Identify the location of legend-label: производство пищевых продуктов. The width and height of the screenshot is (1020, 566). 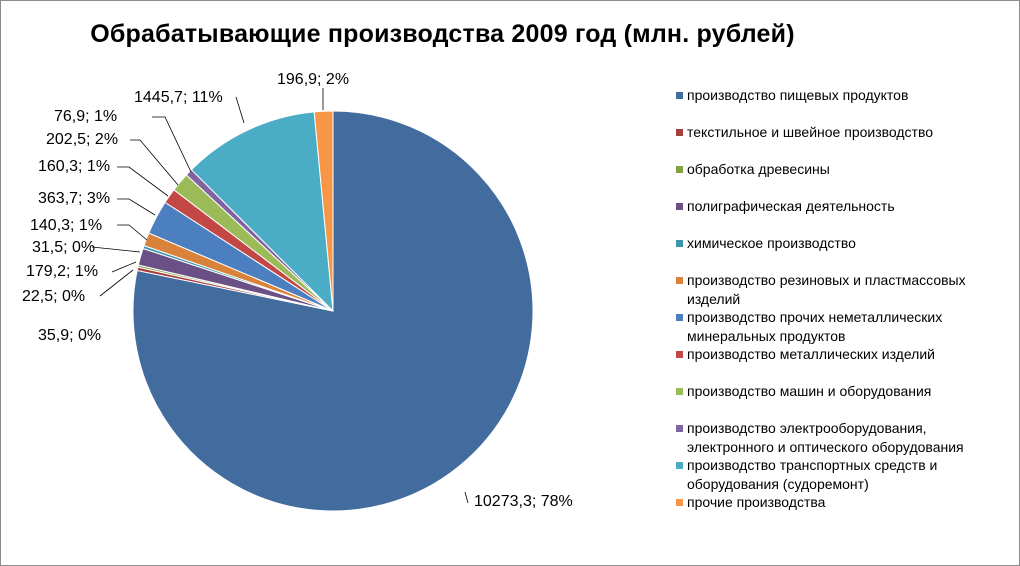
(798, 95).